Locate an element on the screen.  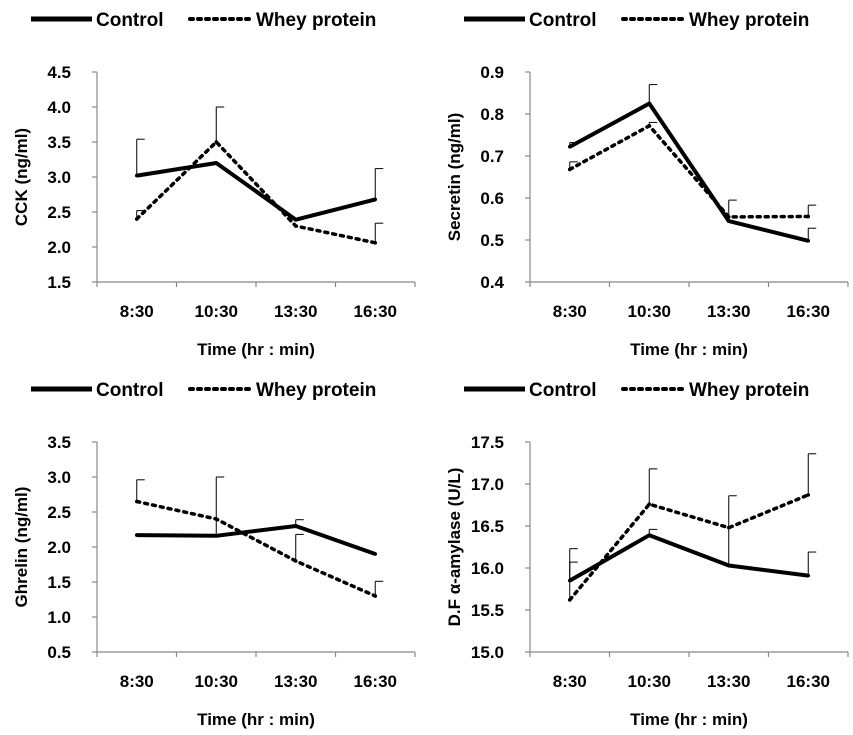
y-tick-label: 1.0 is located at coordinates (59, 617).